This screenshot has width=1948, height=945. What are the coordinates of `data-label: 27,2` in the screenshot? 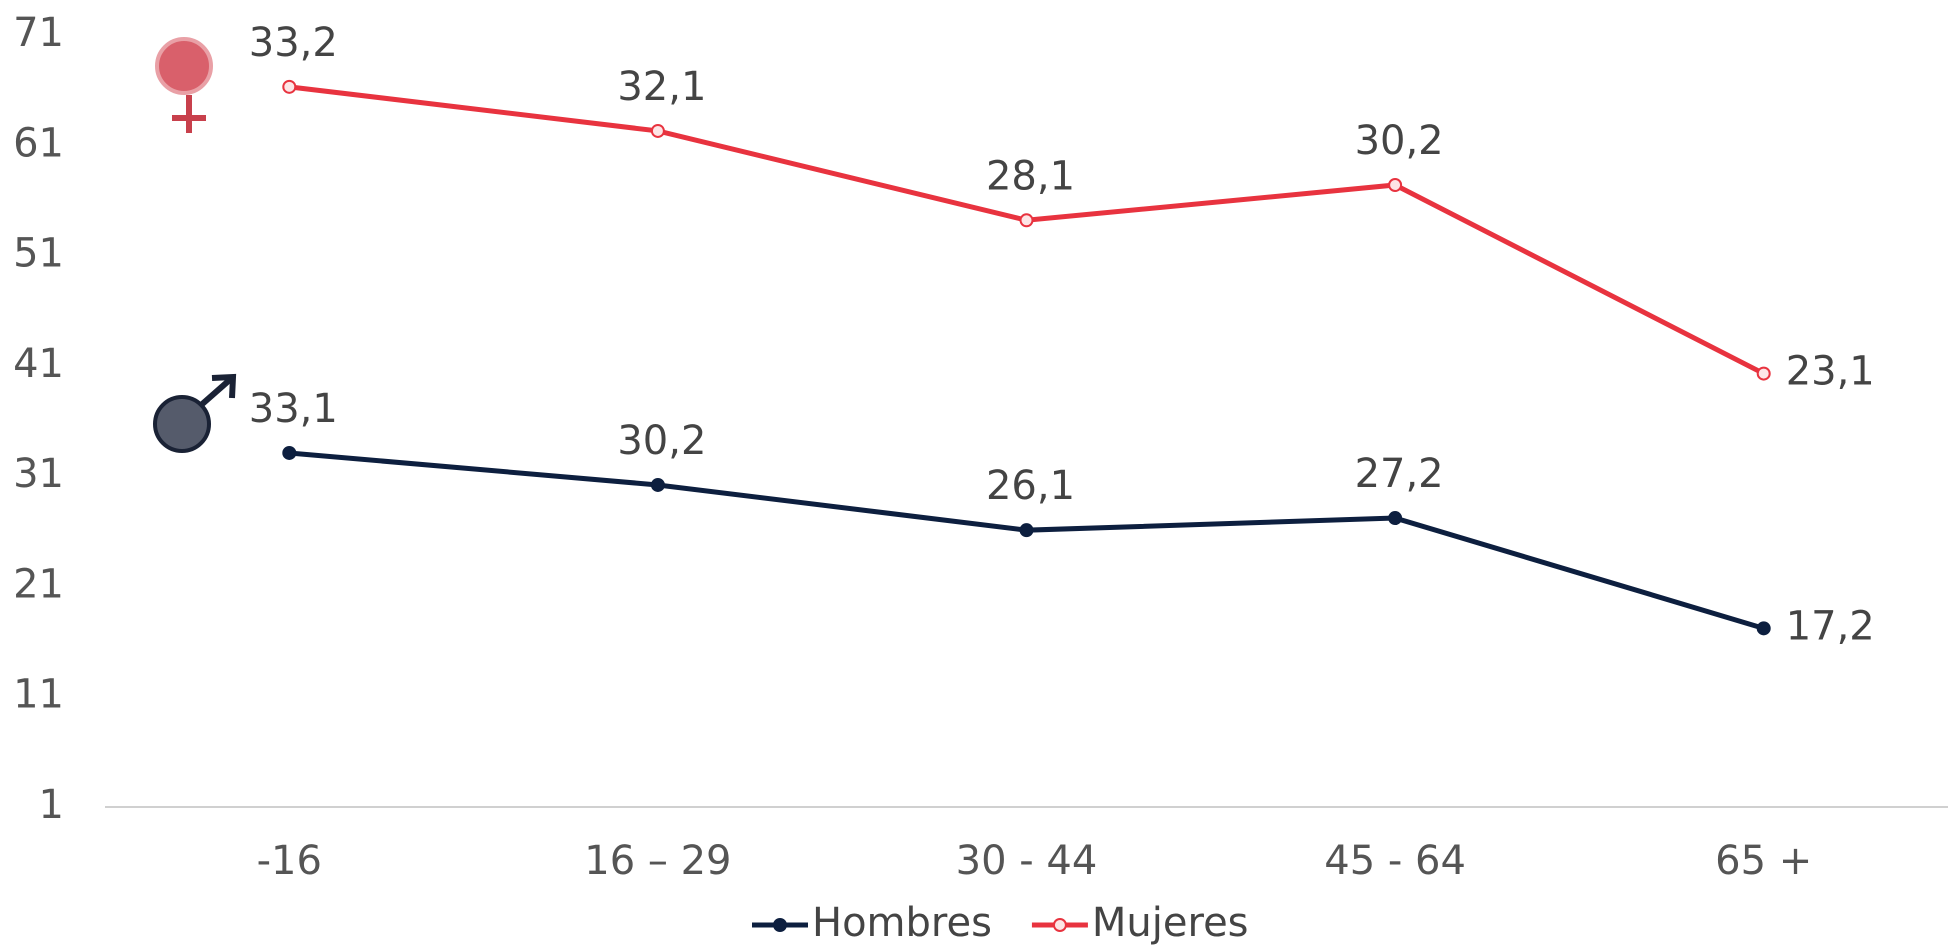 It's located at (1399, 474).